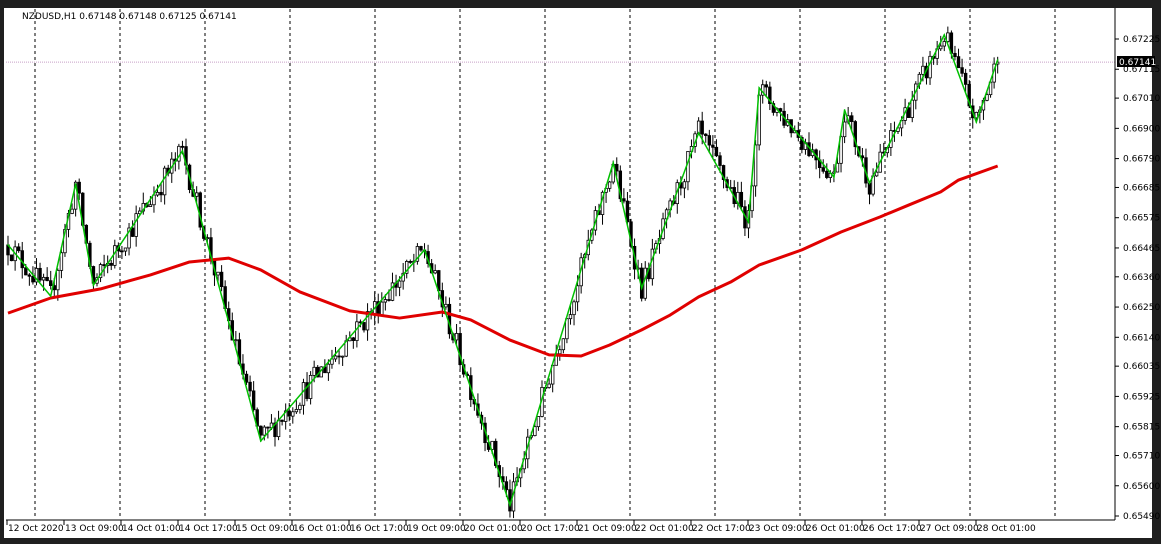  I want to click on time-tick-label: 13 Oct 09:00, so click(94, 529).